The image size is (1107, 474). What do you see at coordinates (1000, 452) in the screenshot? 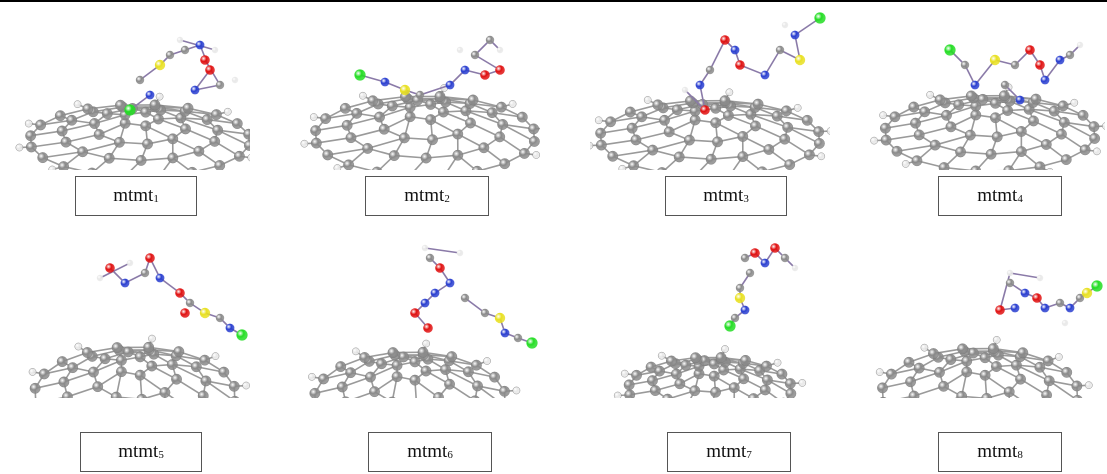
I see `structure-label-8: mtmt 8` at bounding box center [1000, 452].